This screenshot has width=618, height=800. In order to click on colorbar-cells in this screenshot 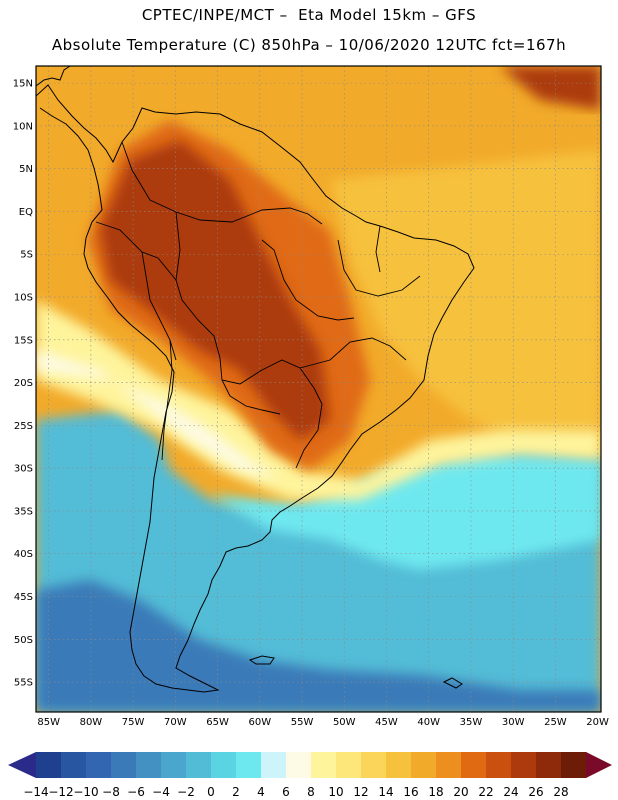, I will do `click(311, 765)`.